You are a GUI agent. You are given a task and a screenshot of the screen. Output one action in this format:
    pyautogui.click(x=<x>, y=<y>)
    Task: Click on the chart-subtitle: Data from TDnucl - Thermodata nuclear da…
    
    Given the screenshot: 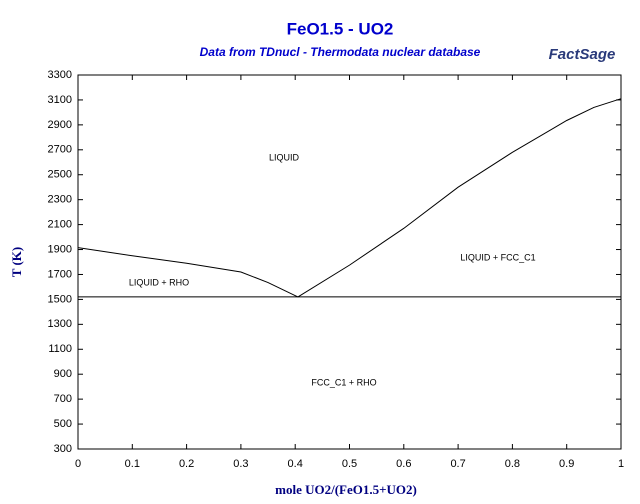 What is the action you would take?
    pyautogui.click(x=340, y=52)
    